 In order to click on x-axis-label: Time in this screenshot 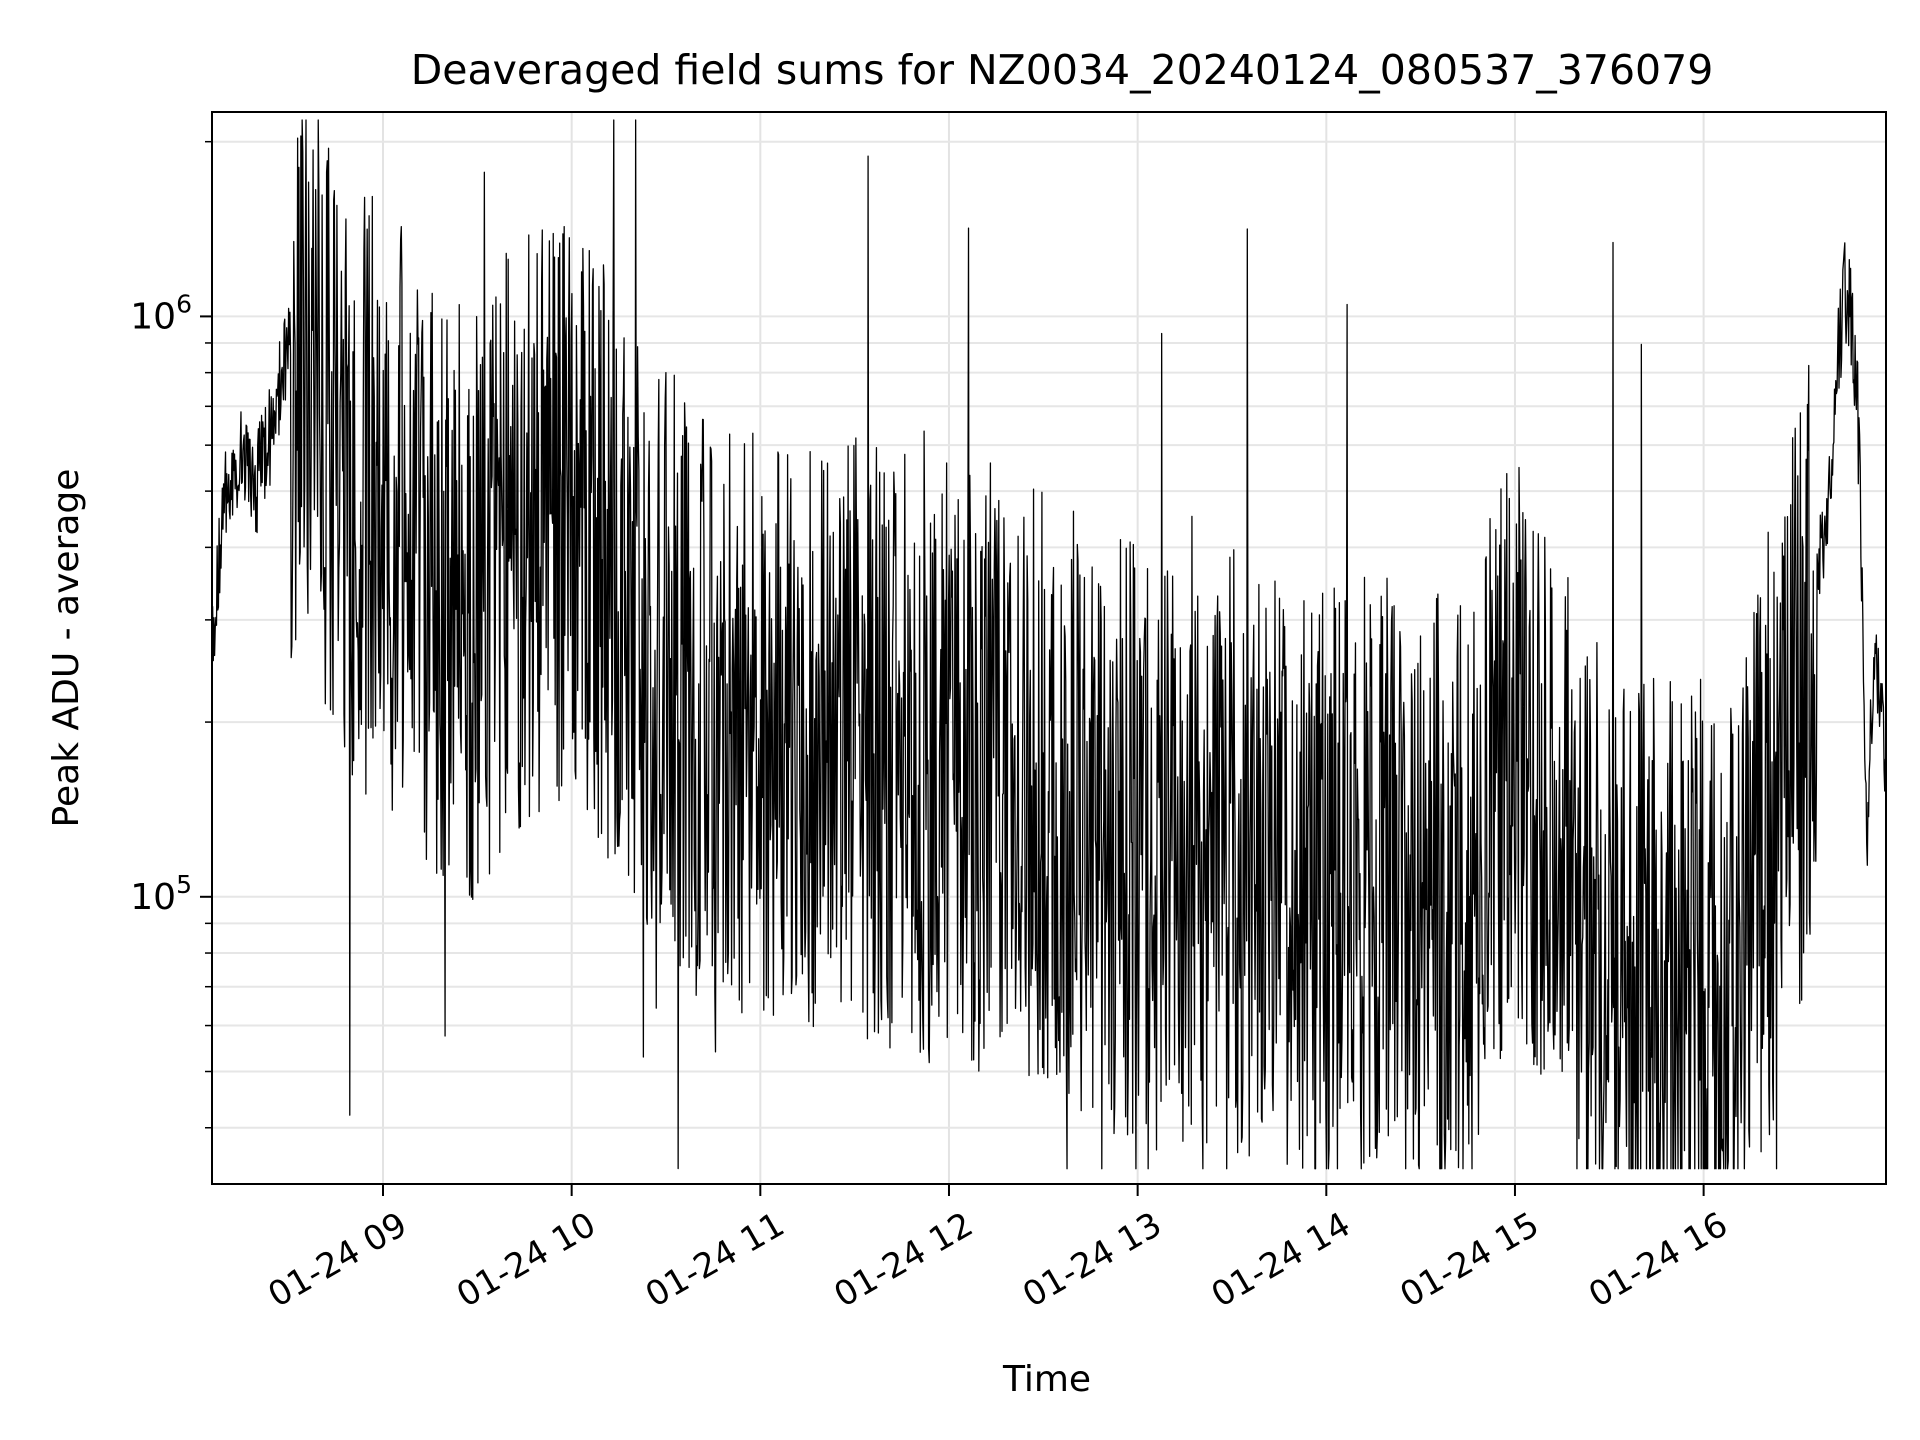, I will do `click(1046, 1379)`.